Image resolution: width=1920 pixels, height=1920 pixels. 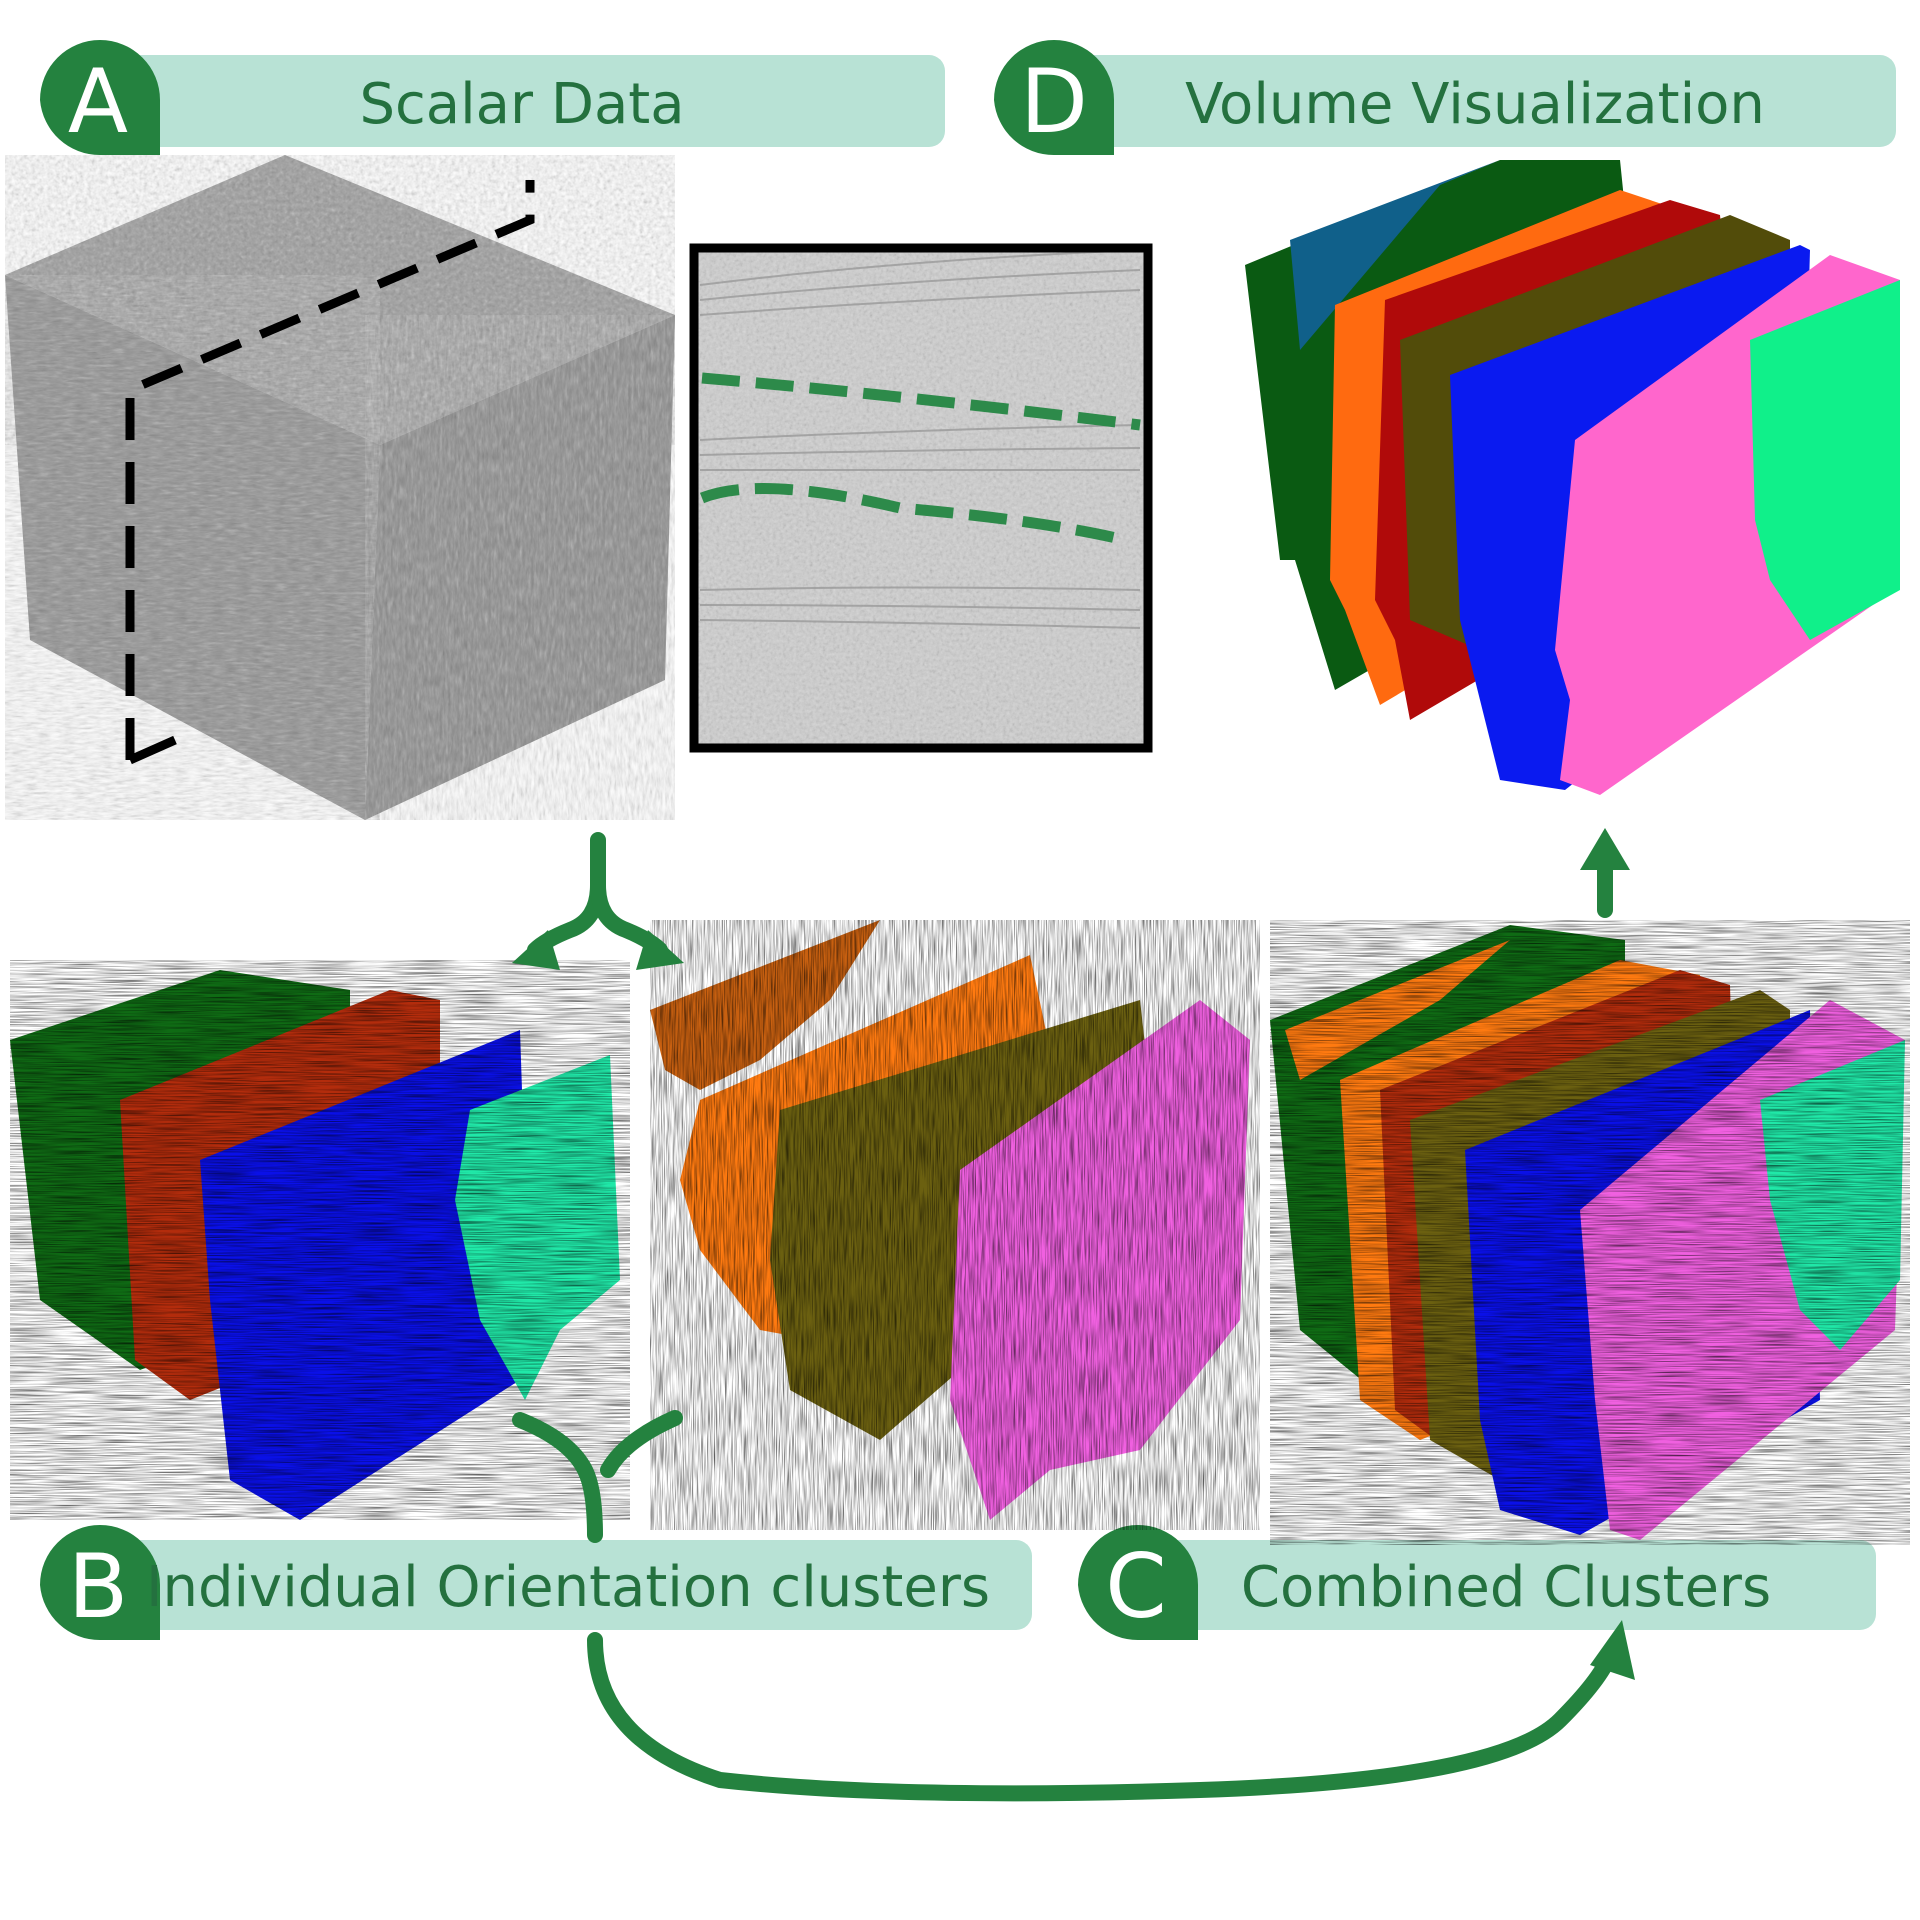 What do you see at coordinates (921, 401) in the screenshot?
I see `slice-boundary-upper` at bounding box center [921, 401].